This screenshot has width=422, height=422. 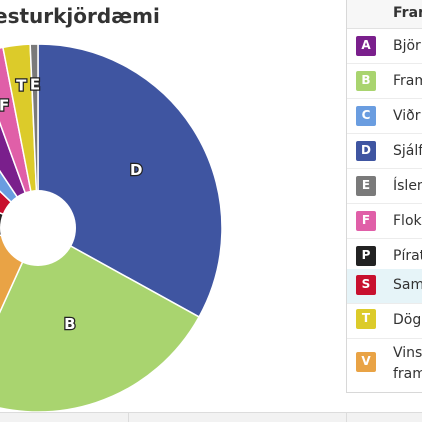 I want to click on legend-swatch-b: B, so click(x=366, y=81).